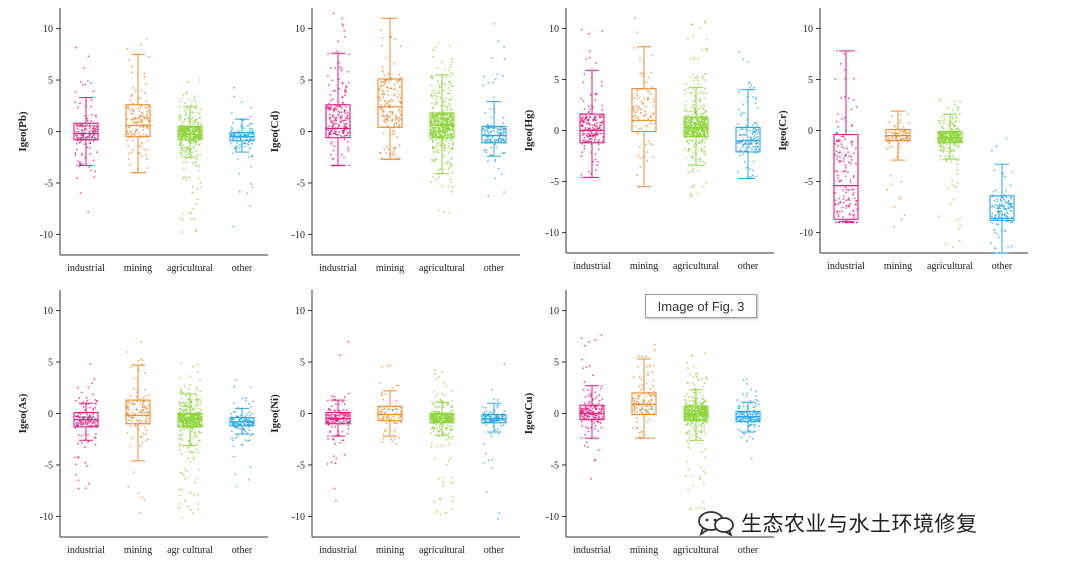  What do you see at coordinates (1002, 208) in the screenshot?
I see `iqr-box` at bounding box center [1002, 208].